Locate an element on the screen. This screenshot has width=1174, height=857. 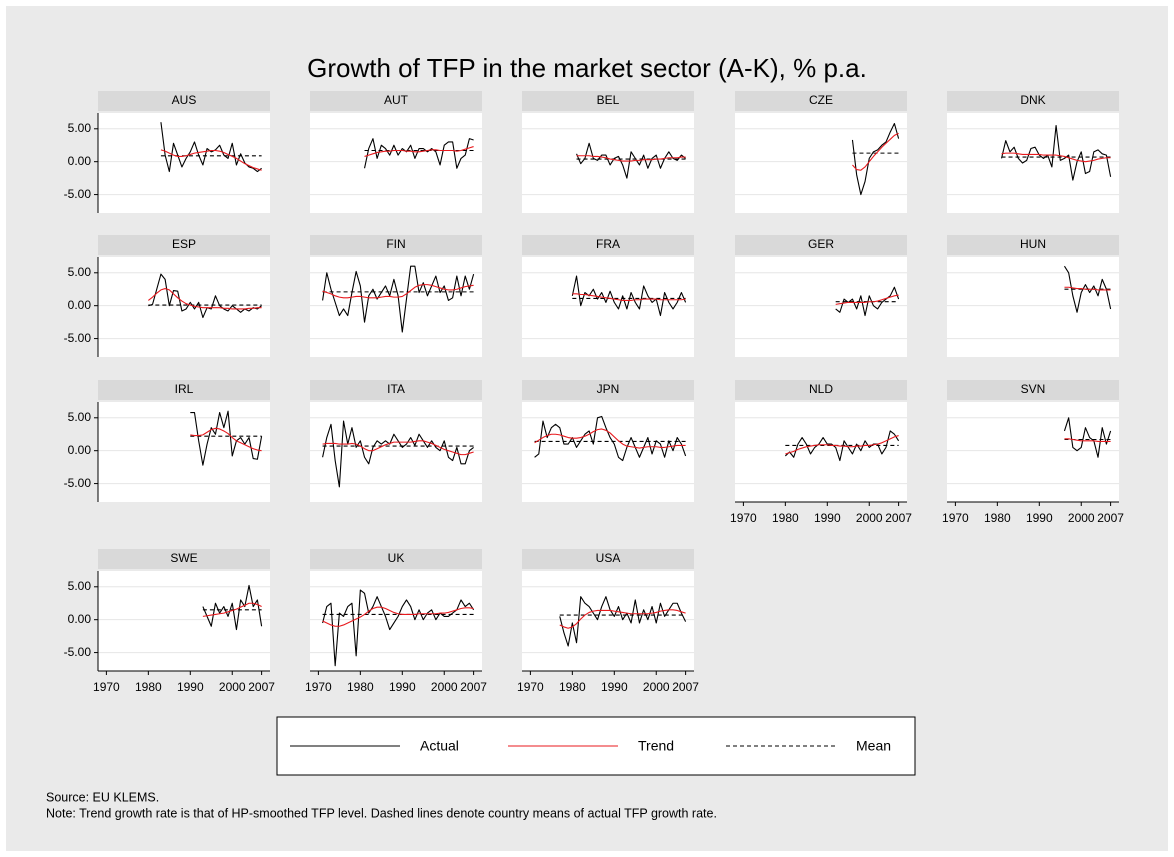
panel-title: USA is located at coordinates (608, 558).